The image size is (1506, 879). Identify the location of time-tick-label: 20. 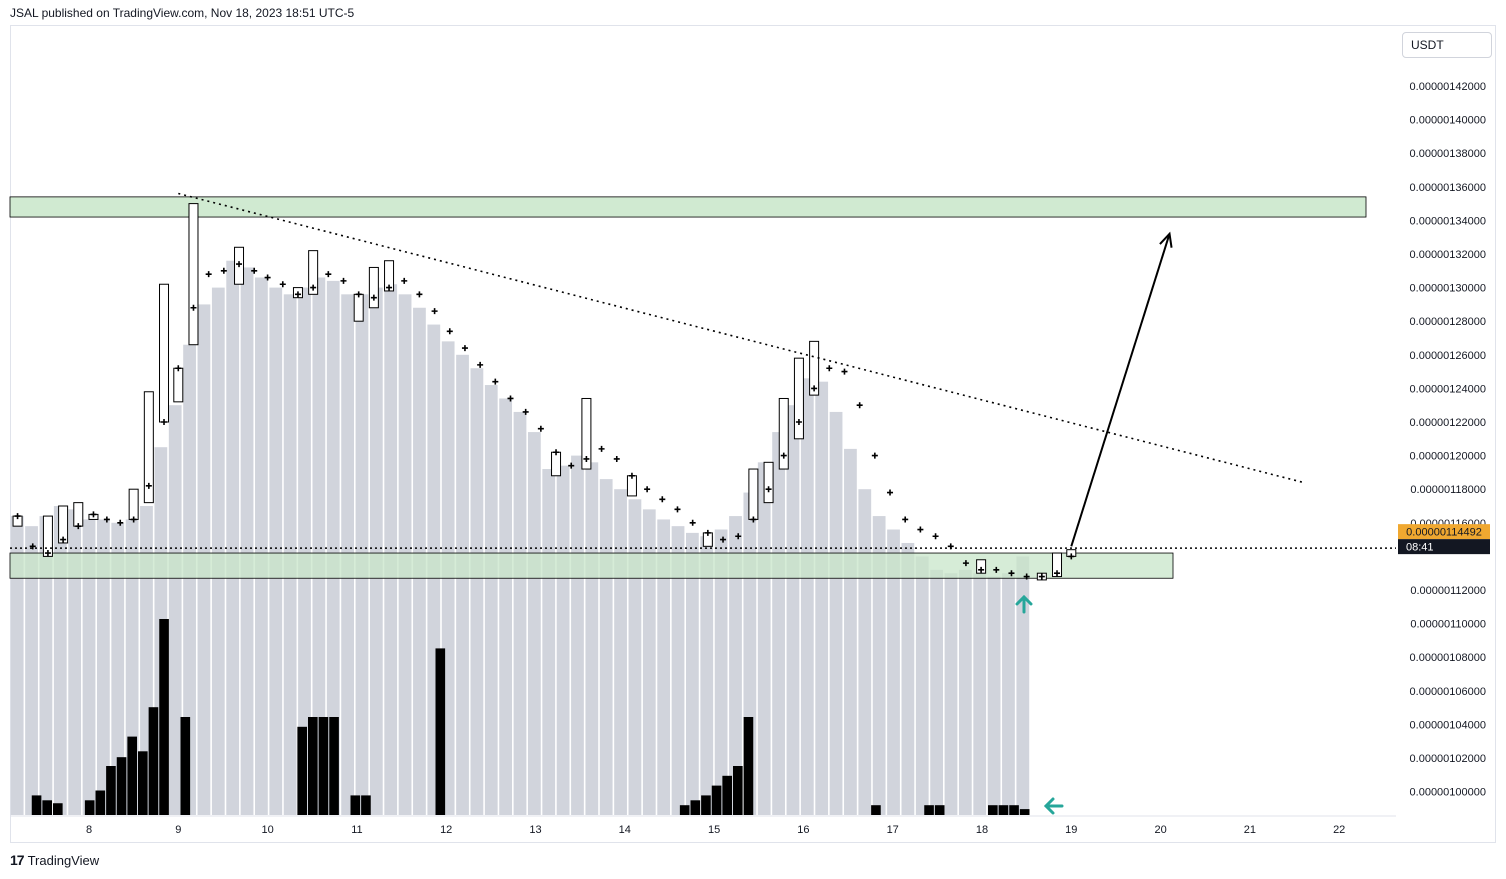
(1160, 830).